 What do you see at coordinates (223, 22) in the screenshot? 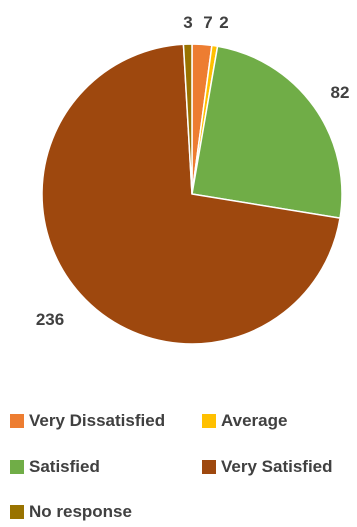
I see `data-label-average: 2` at bounding box center [223, 22].